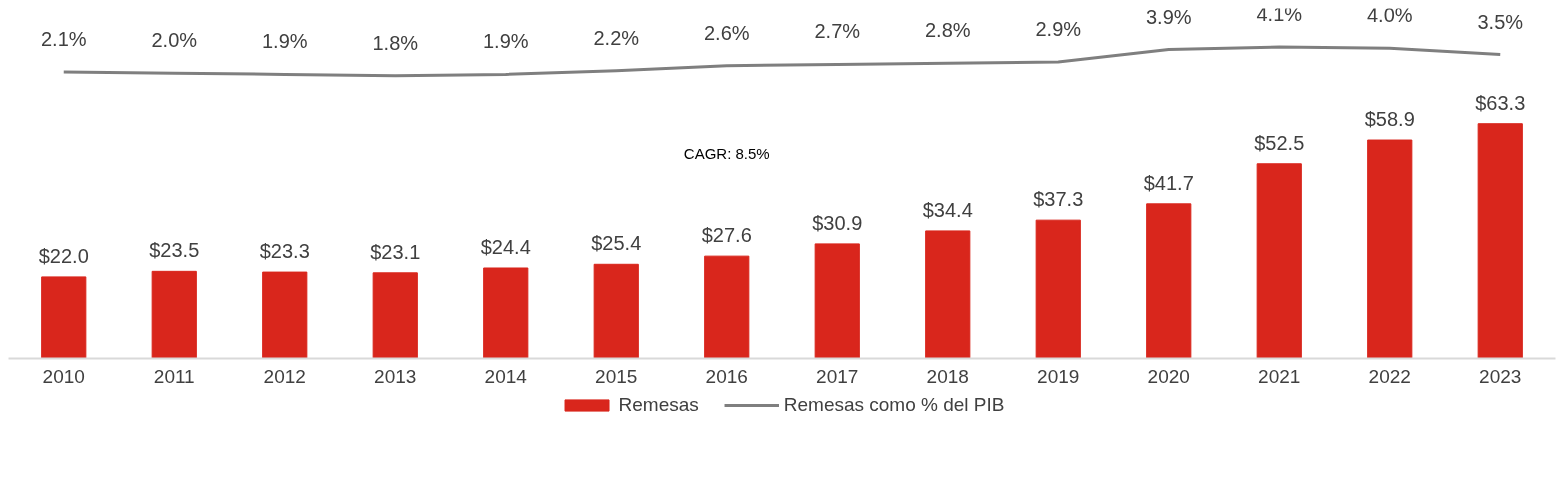 The width and height of the screenshot is (1561, 491). What do you see at coordinates (284, 376) in the screenshot?
I see `x-tick-label: 2012` at bounding box center [284, 376].